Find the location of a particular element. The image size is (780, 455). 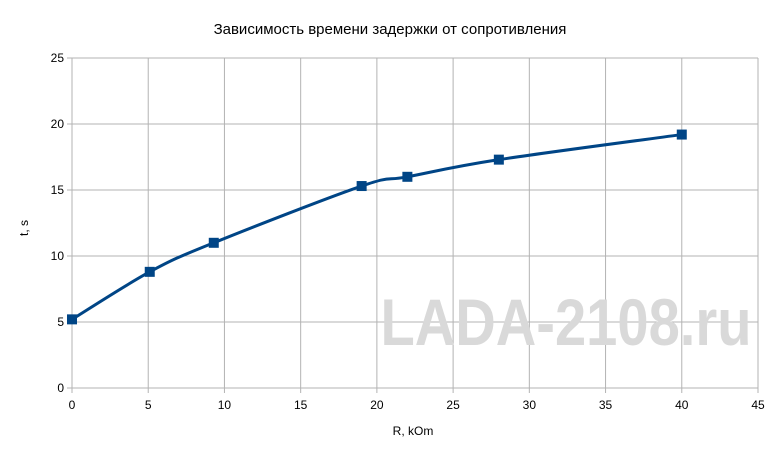

x-tick-label: 45 is located at coordinates (758, 405).